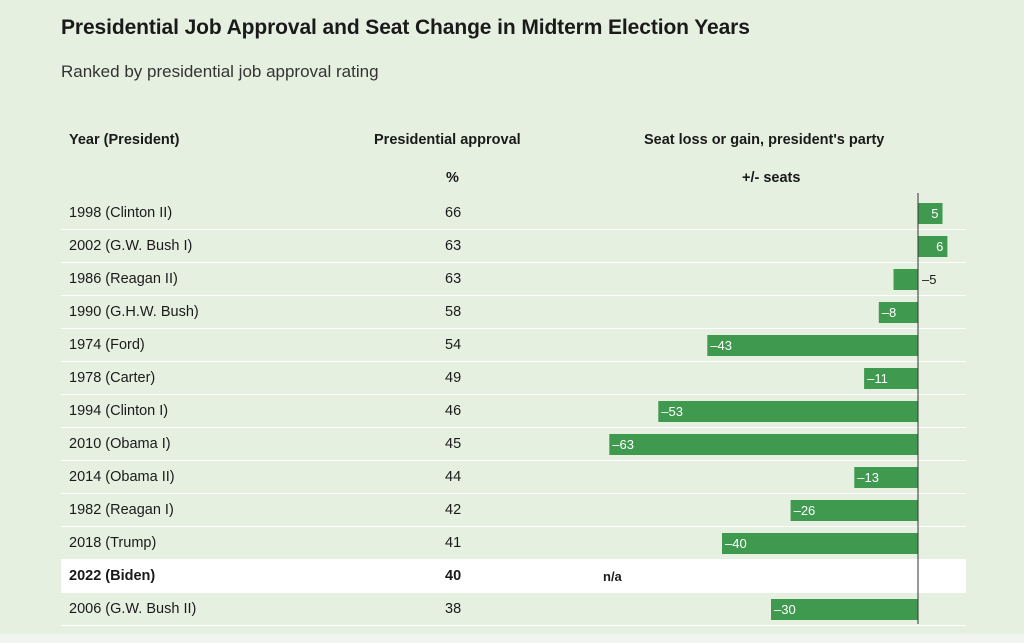 This screenshot has width=1024, height=643. Describe the element at coordinates (513, 576) in the screenshot. I see `table-row: 2022 (Biden) 40 n/a` at that location.